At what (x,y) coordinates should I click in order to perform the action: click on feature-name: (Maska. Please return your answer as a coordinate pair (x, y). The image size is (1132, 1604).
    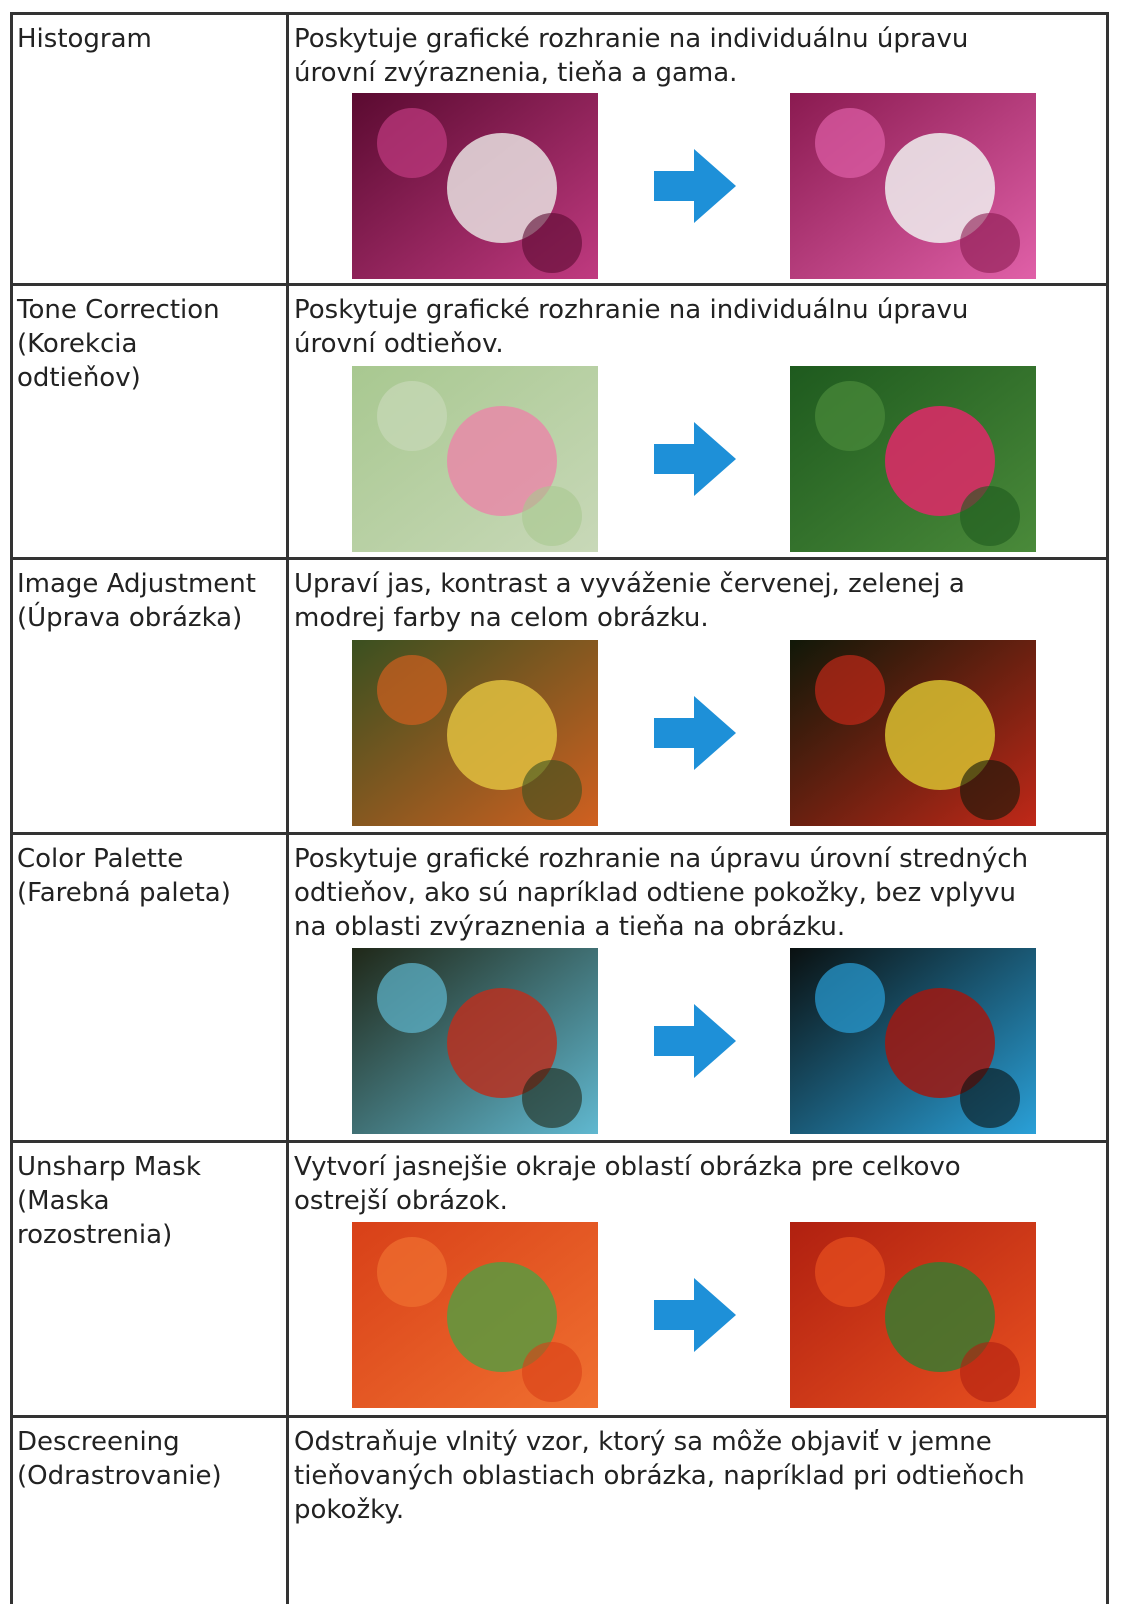
    Looking at the image, I should click on (63, 1201).